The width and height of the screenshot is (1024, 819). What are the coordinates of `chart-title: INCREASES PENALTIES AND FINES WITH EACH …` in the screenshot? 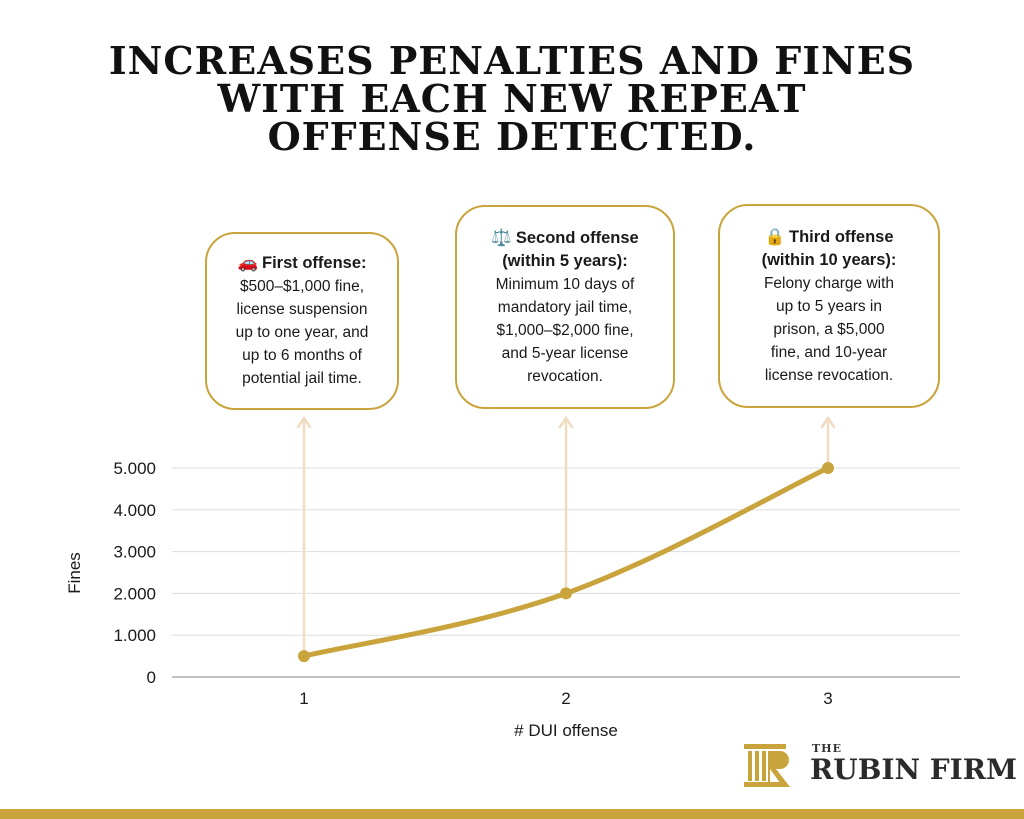 It's located at (512, 99).